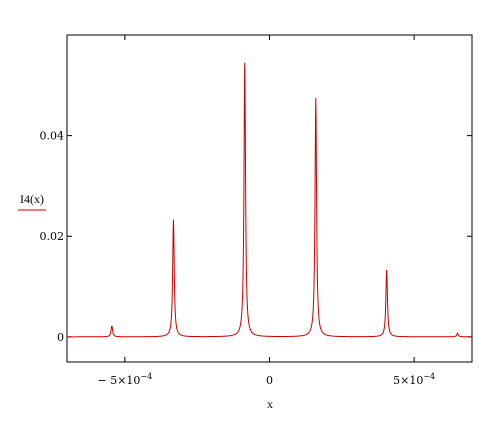  Describe the element at coordinates (124, 379) in the screenshot. I see `x-tick-label: − 5×10−4` at that location.